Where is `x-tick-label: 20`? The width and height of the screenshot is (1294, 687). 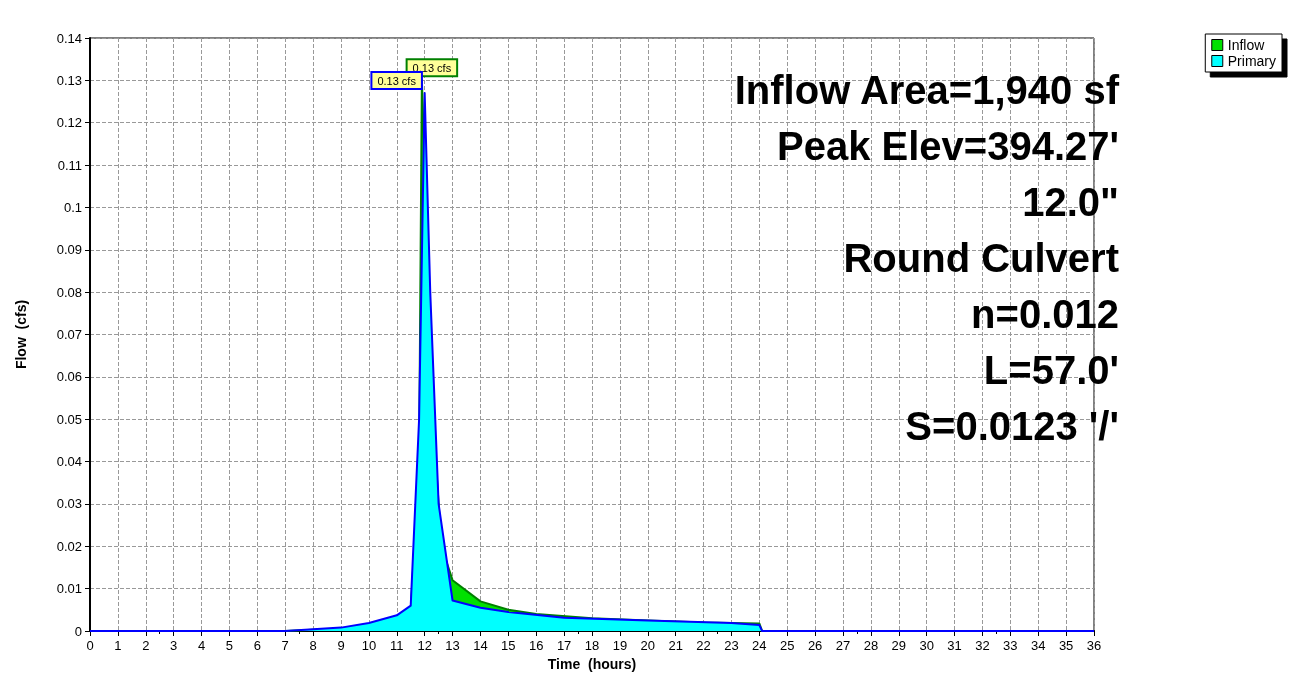
x-tick-label: 20 is located at coordinates (648, 645).